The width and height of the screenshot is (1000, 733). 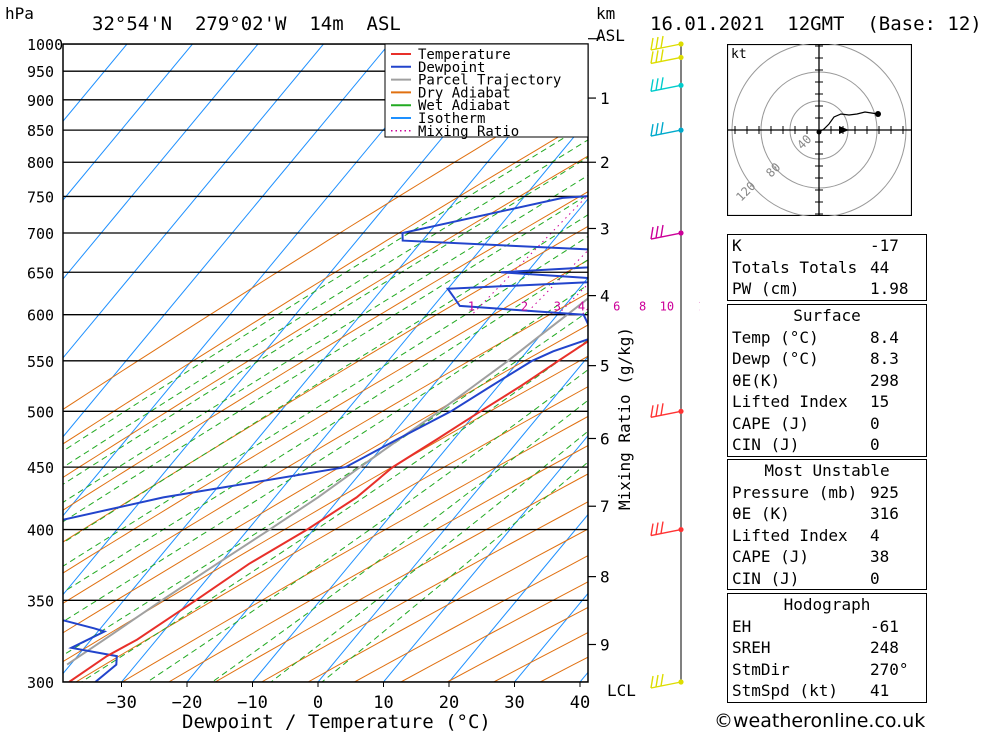 I want to click on pw-label: PW (cm), so click(x=766, y=288).